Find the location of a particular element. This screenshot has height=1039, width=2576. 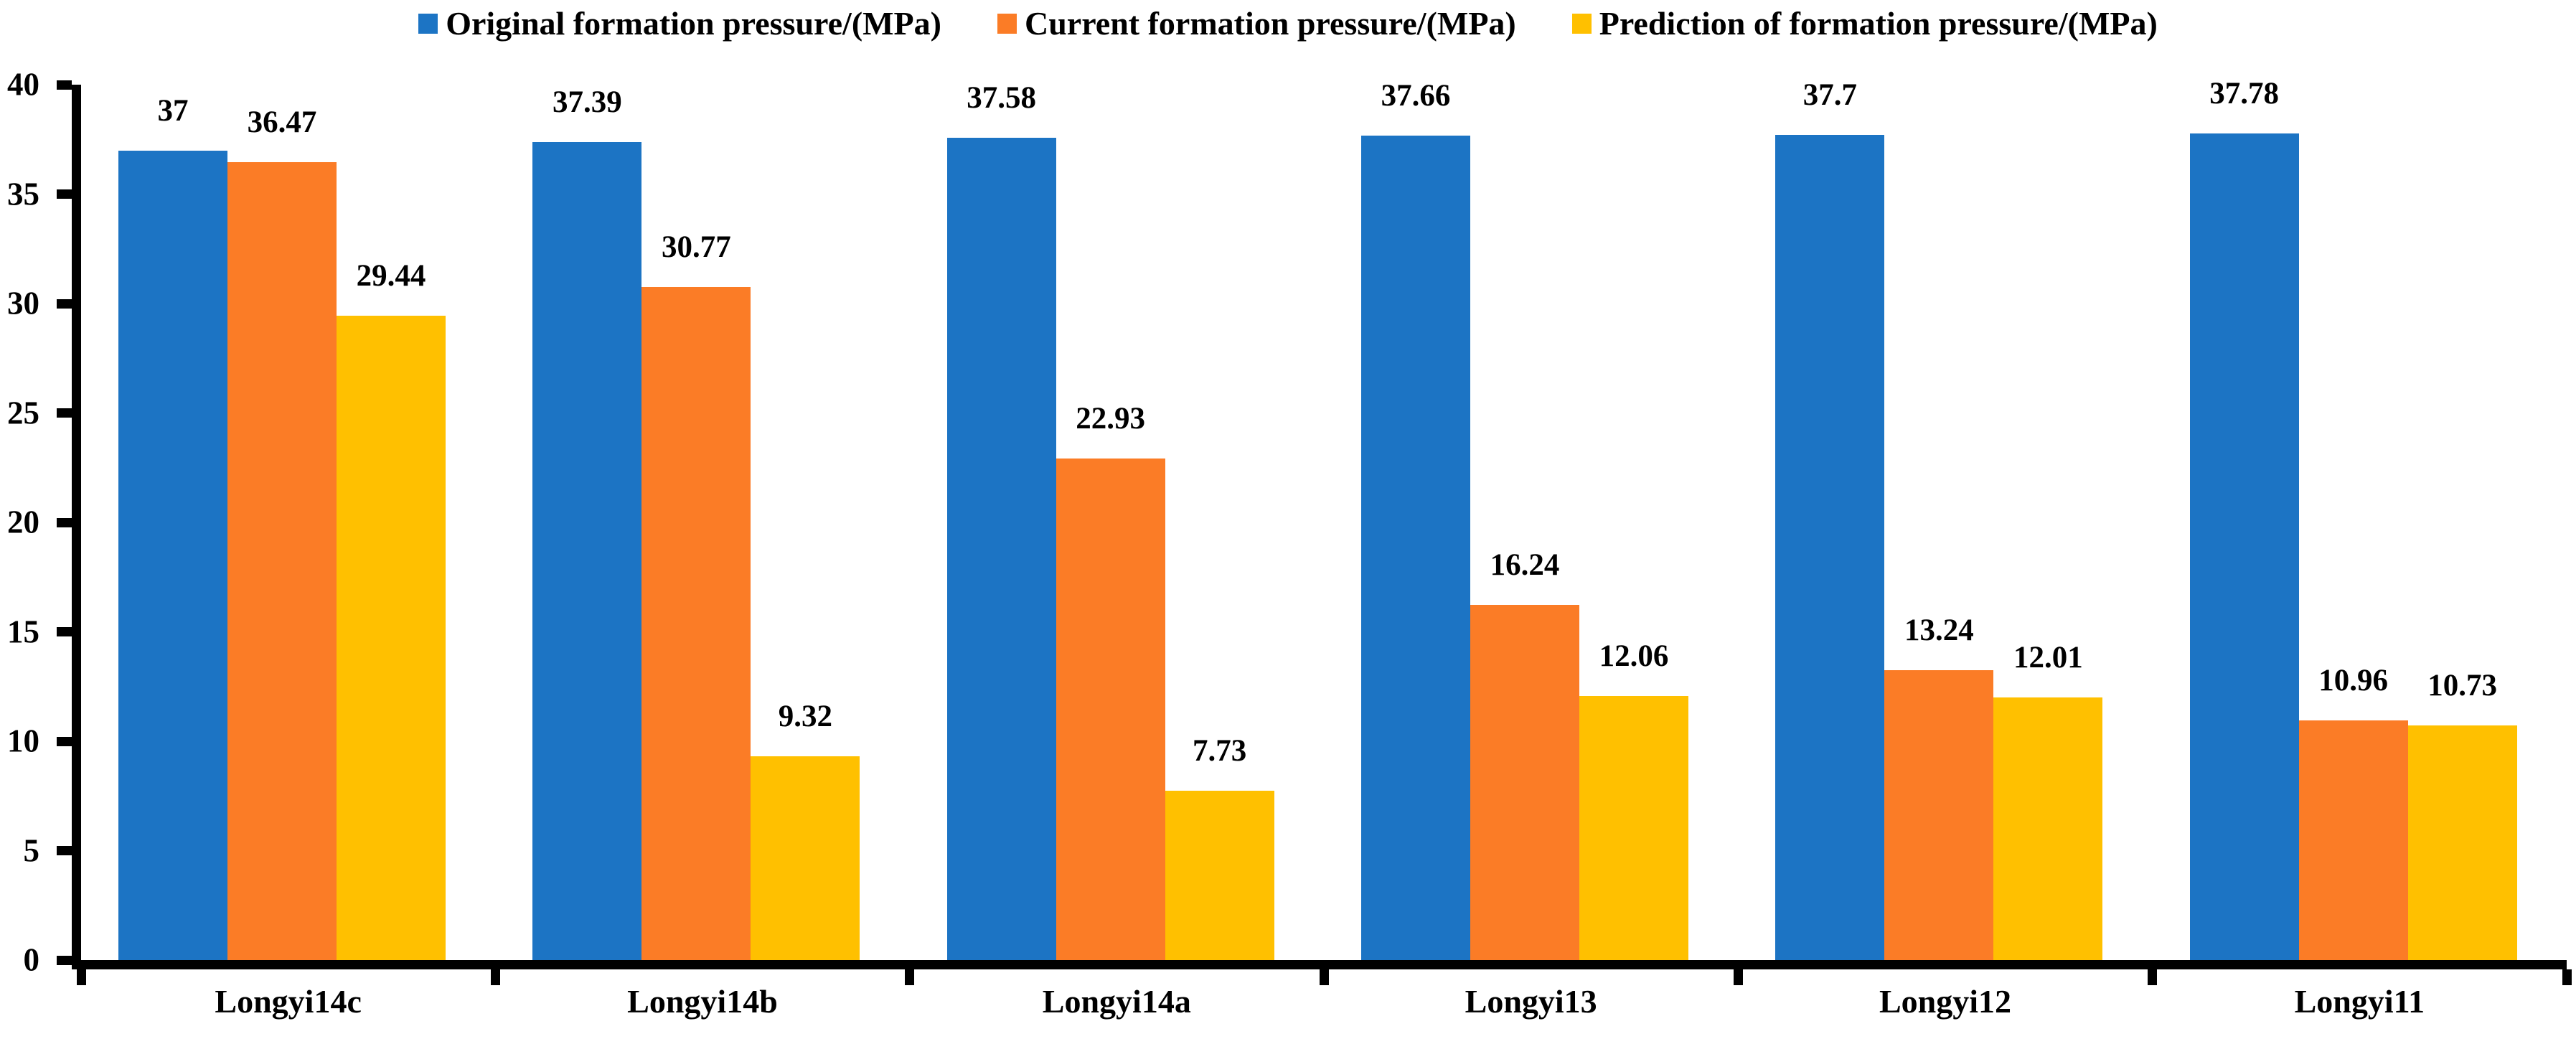

bar-series1-cat4 is located at coordinates (1415, 548).